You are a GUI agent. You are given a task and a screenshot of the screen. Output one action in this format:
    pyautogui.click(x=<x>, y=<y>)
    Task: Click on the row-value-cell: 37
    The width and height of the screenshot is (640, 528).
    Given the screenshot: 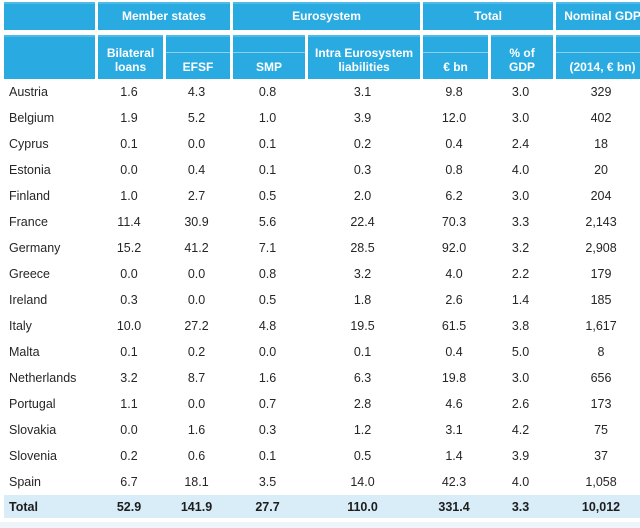 What is the action you would take?
    pyautogui.click(x=601, y=456)
    